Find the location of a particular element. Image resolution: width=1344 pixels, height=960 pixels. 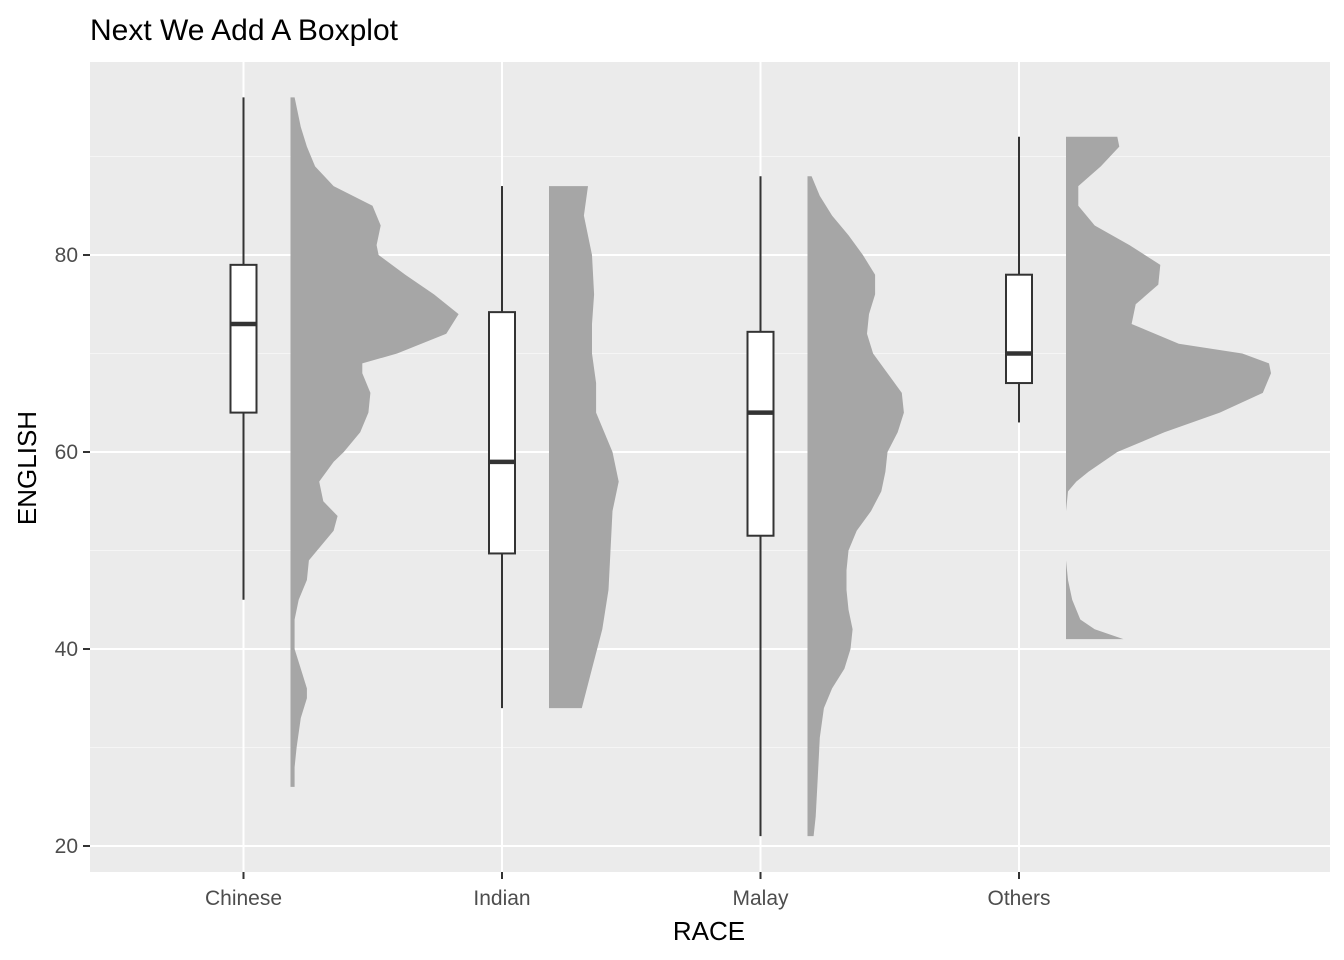

x-axis: Chinese Indian Malay Others is located at coordinates (628, 891).